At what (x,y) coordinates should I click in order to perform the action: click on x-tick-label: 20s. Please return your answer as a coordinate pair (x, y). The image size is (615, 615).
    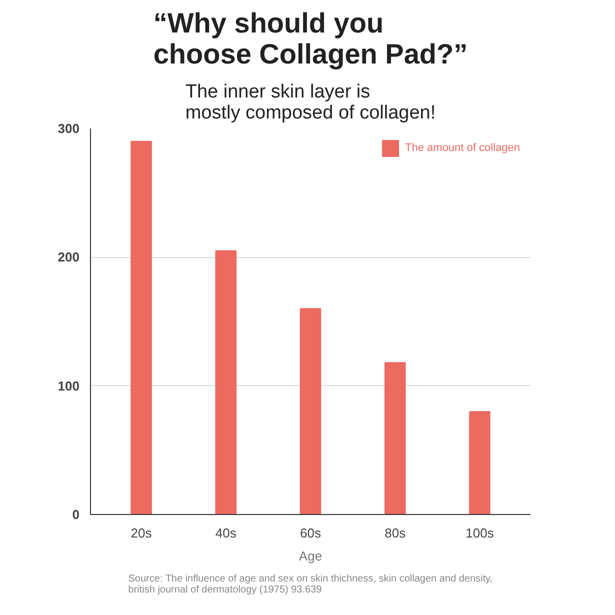
    Looking at the image, I should click on (141, 533).